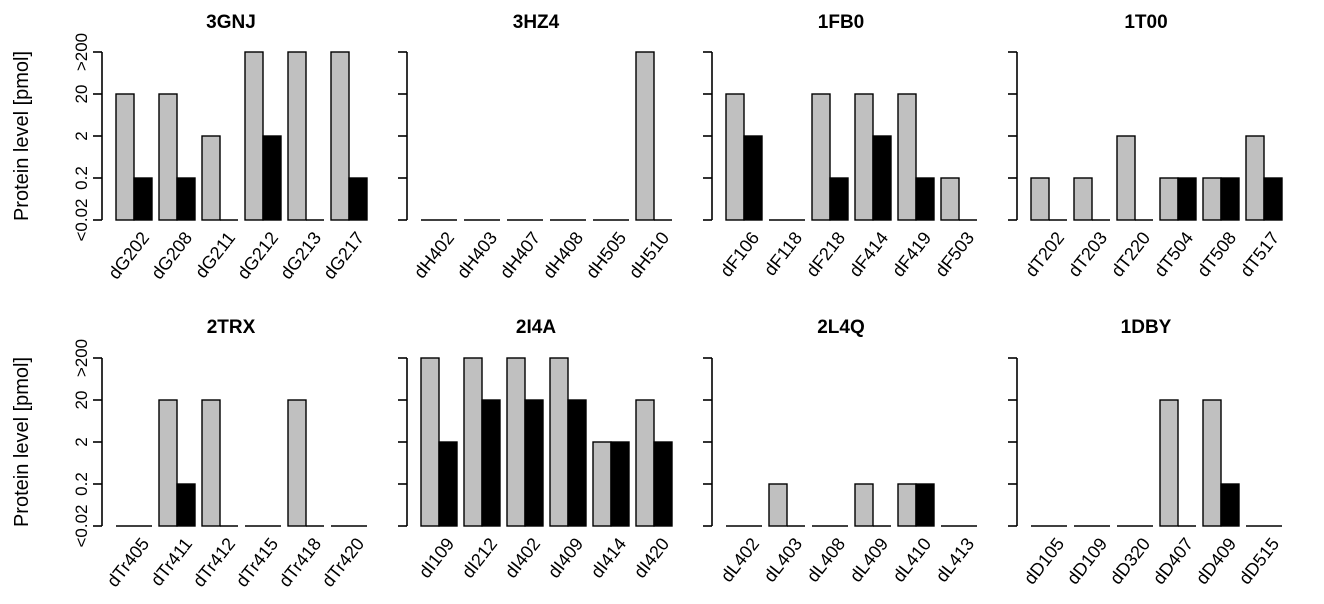 This screenshot has height=604, width=1324. I want to click on x-tick-label: dTr405, so click(128, 562).